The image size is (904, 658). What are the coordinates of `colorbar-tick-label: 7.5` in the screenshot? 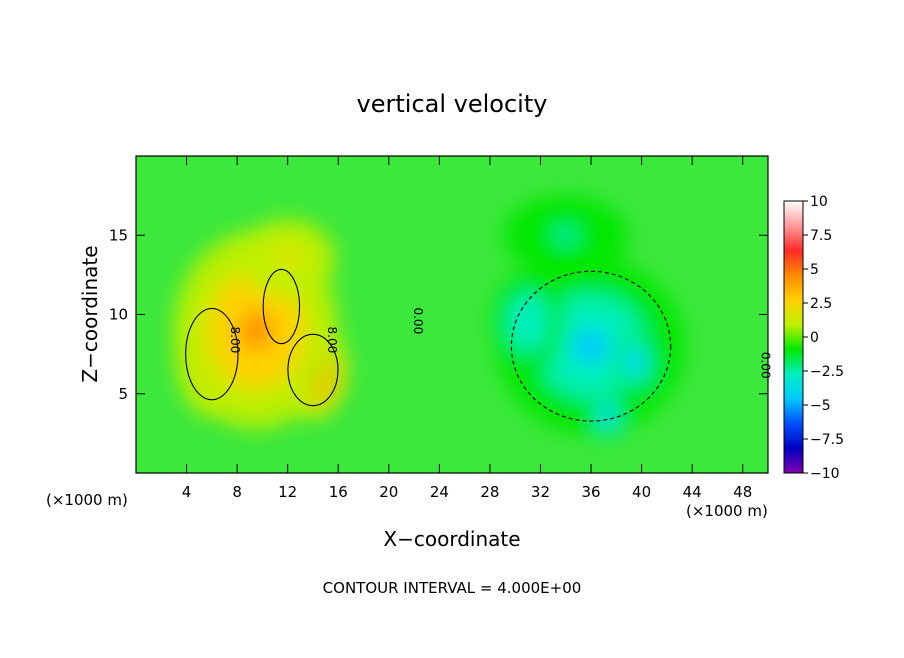 It's located at (821, 236).